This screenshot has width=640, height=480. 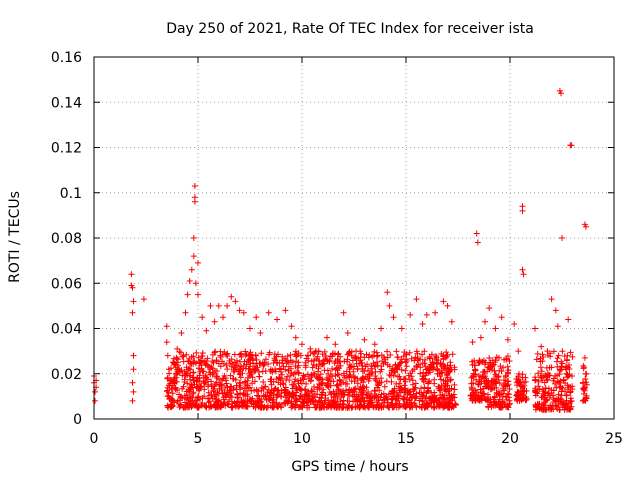 What do you see at coordinates (510, 439) in the screenshot?
I see `x-tick-label: 20` at bounding box center [510, 439].